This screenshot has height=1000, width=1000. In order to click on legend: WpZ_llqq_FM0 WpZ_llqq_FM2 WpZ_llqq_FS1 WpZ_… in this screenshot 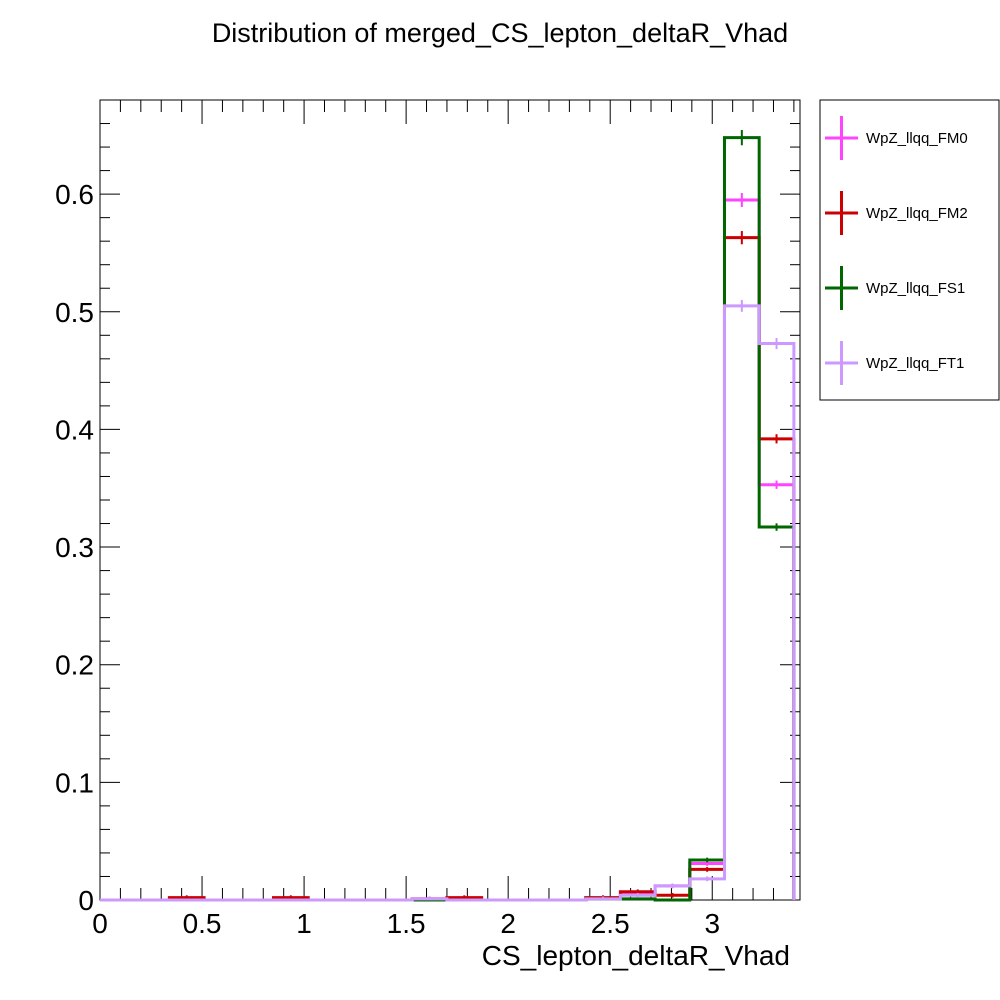, I will do `click(909, 250)`.